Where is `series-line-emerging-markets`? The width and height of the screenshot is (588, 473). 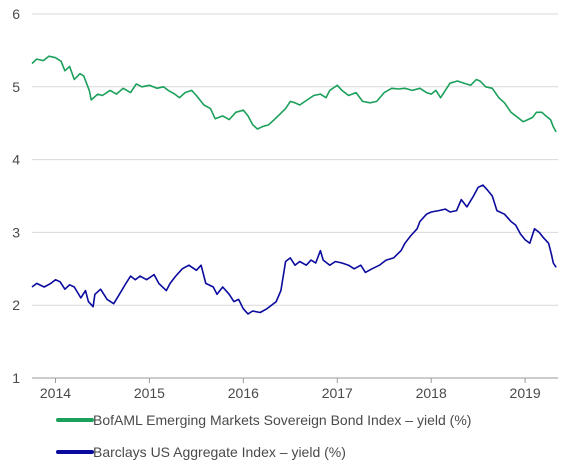 series-line-emerging-markets is located at coordinates (294, 94).